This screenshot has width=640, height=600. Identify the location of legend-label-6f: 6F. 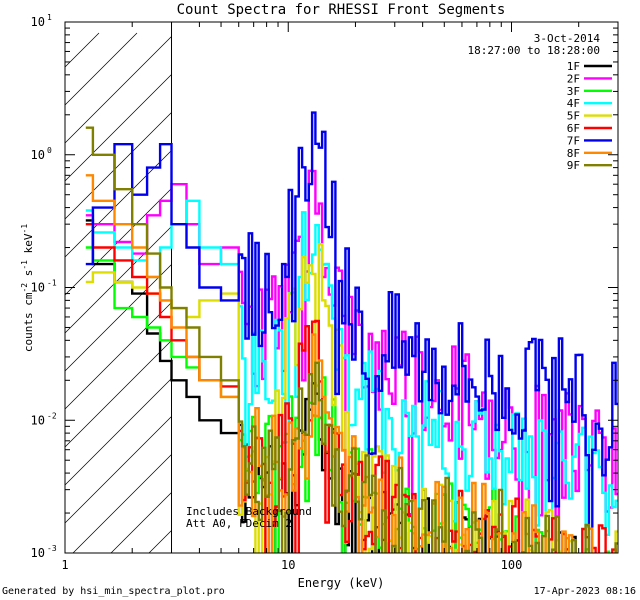
(573, 128).